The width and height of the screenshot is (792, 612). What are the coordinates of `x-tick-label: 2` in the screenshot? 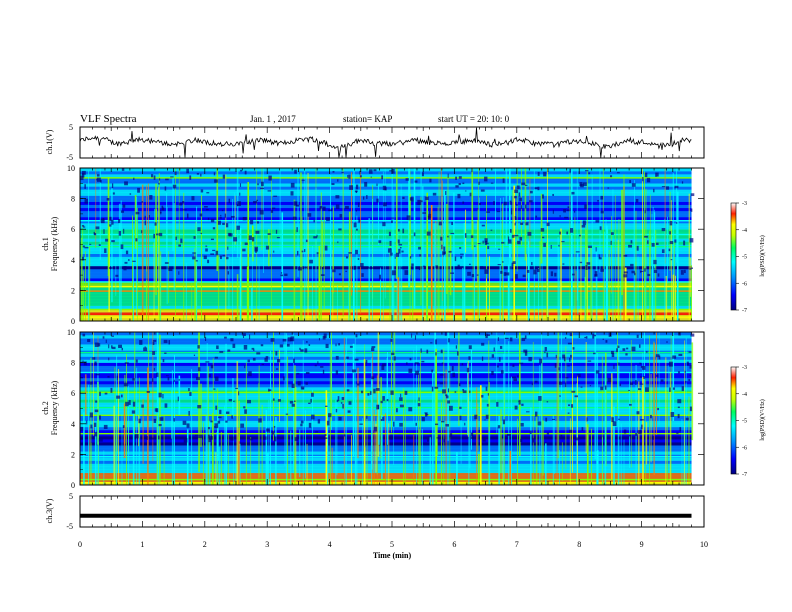 It's located at (205, 544).